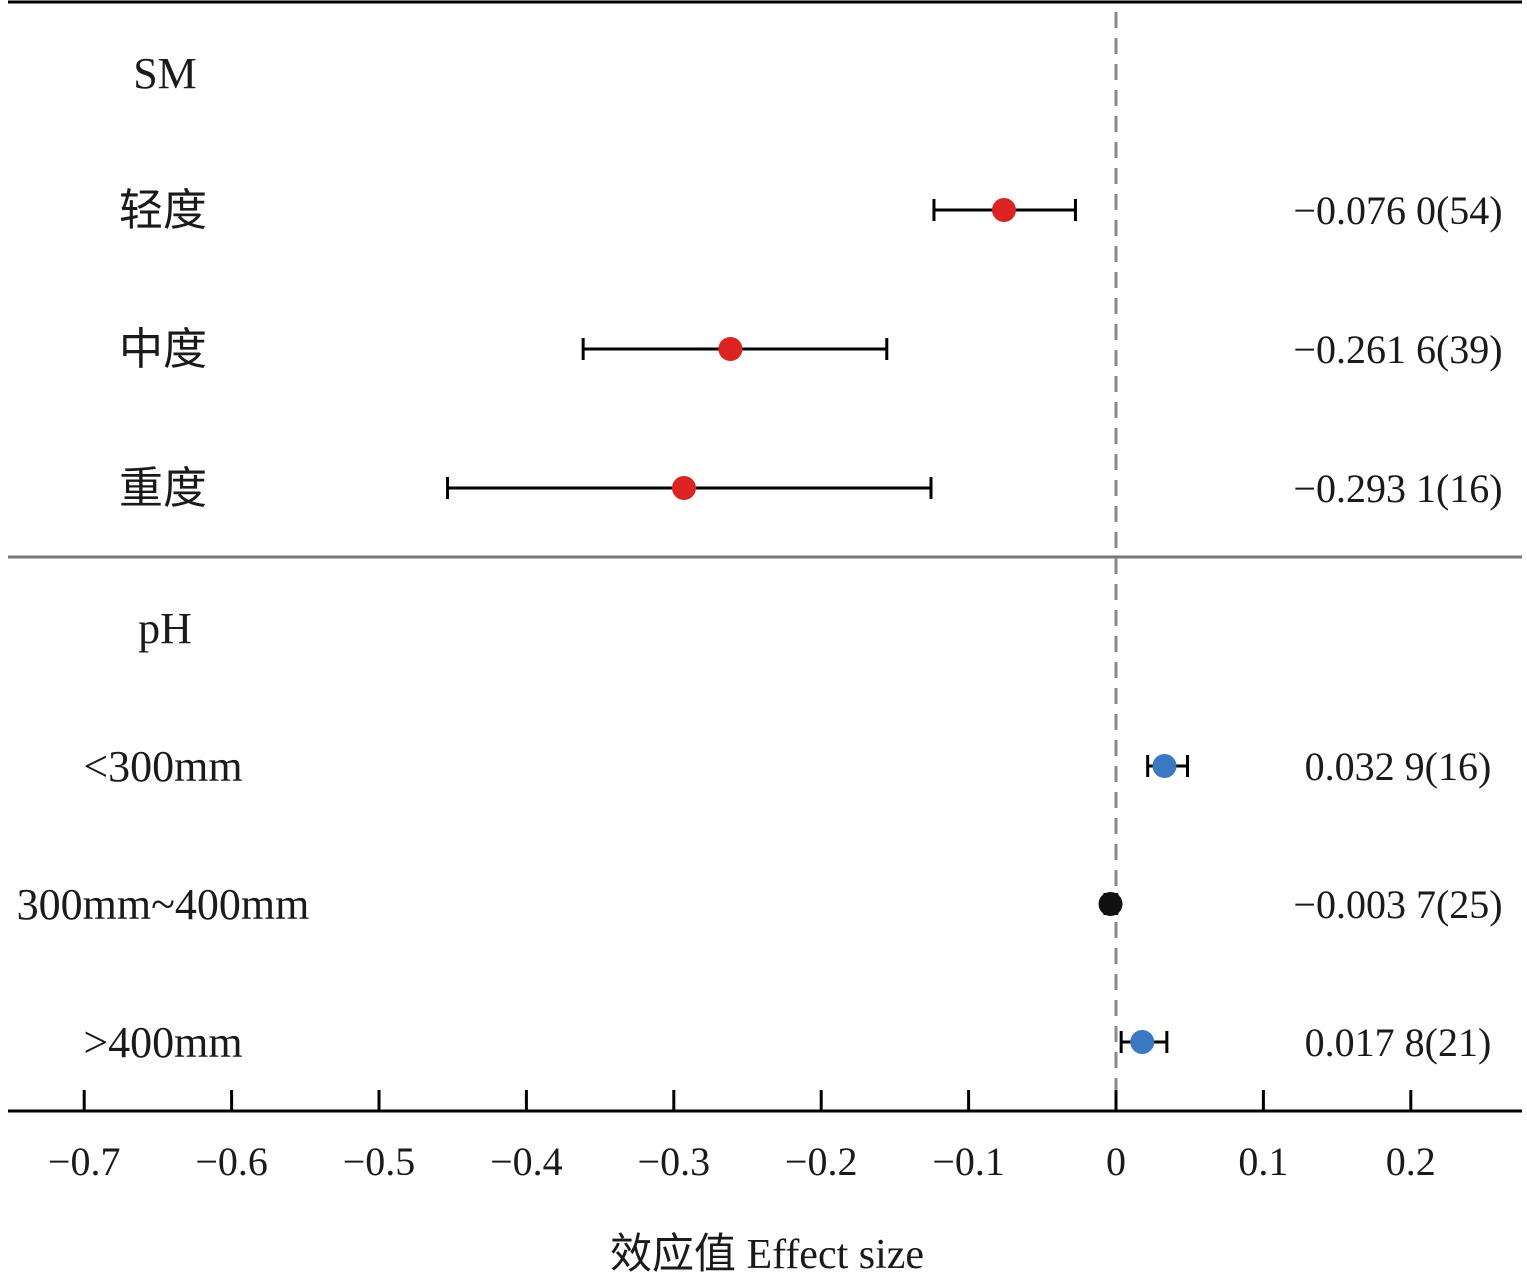 The width and height of the screenshot is (1527, 1277). What do you see at coordinates (162, 1042) in the screenshot?
I see `row-label: >400mm` at bounding box center [162, 1042].